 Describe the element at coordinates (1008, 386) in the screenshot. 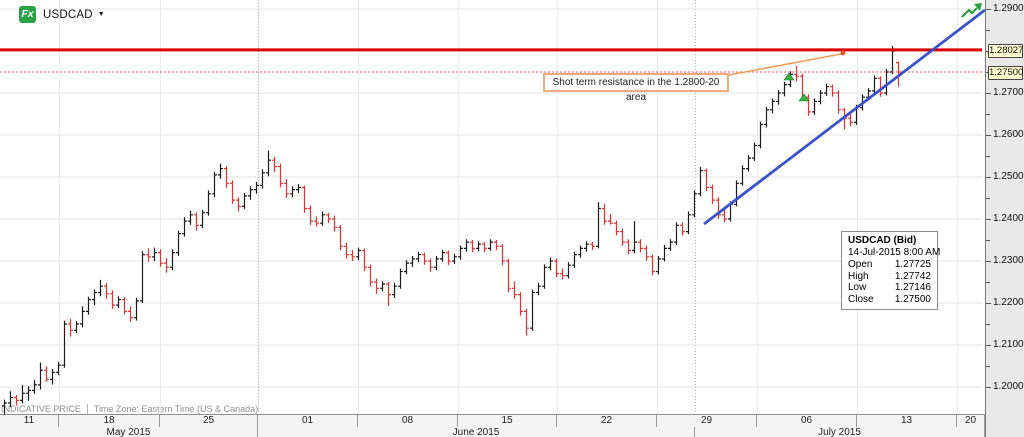

I see `axis-price-label: 1.20000` at that location.